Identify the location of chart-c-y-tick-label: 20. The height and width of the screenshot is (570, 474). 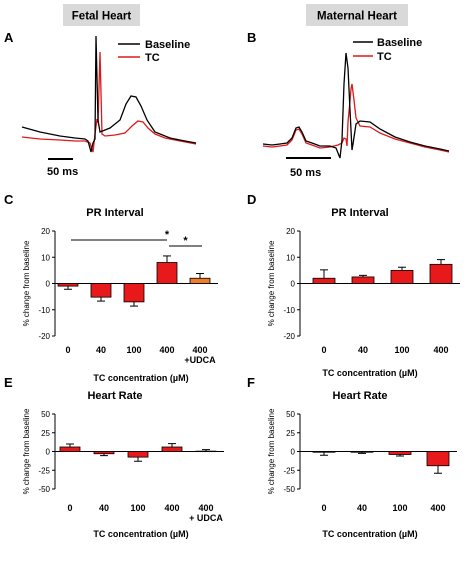
(45, 231).